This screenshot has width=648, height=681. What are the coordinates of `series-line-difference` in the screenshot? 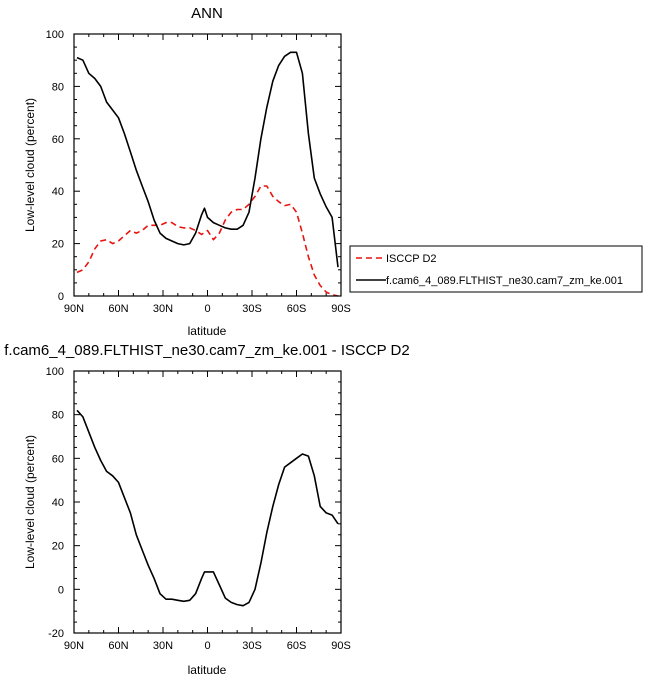 It's located at (207, 508).